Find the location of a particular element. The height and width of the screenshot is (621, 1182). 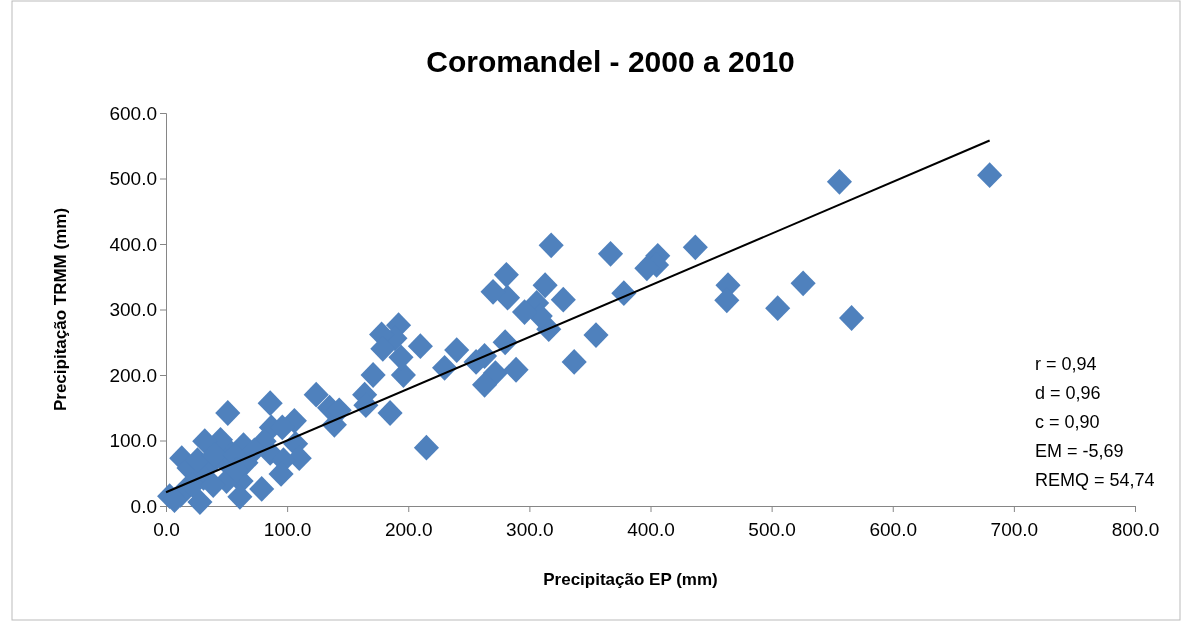

annotation: REMQ = 54,74 is located at coordinates (1095, 480).